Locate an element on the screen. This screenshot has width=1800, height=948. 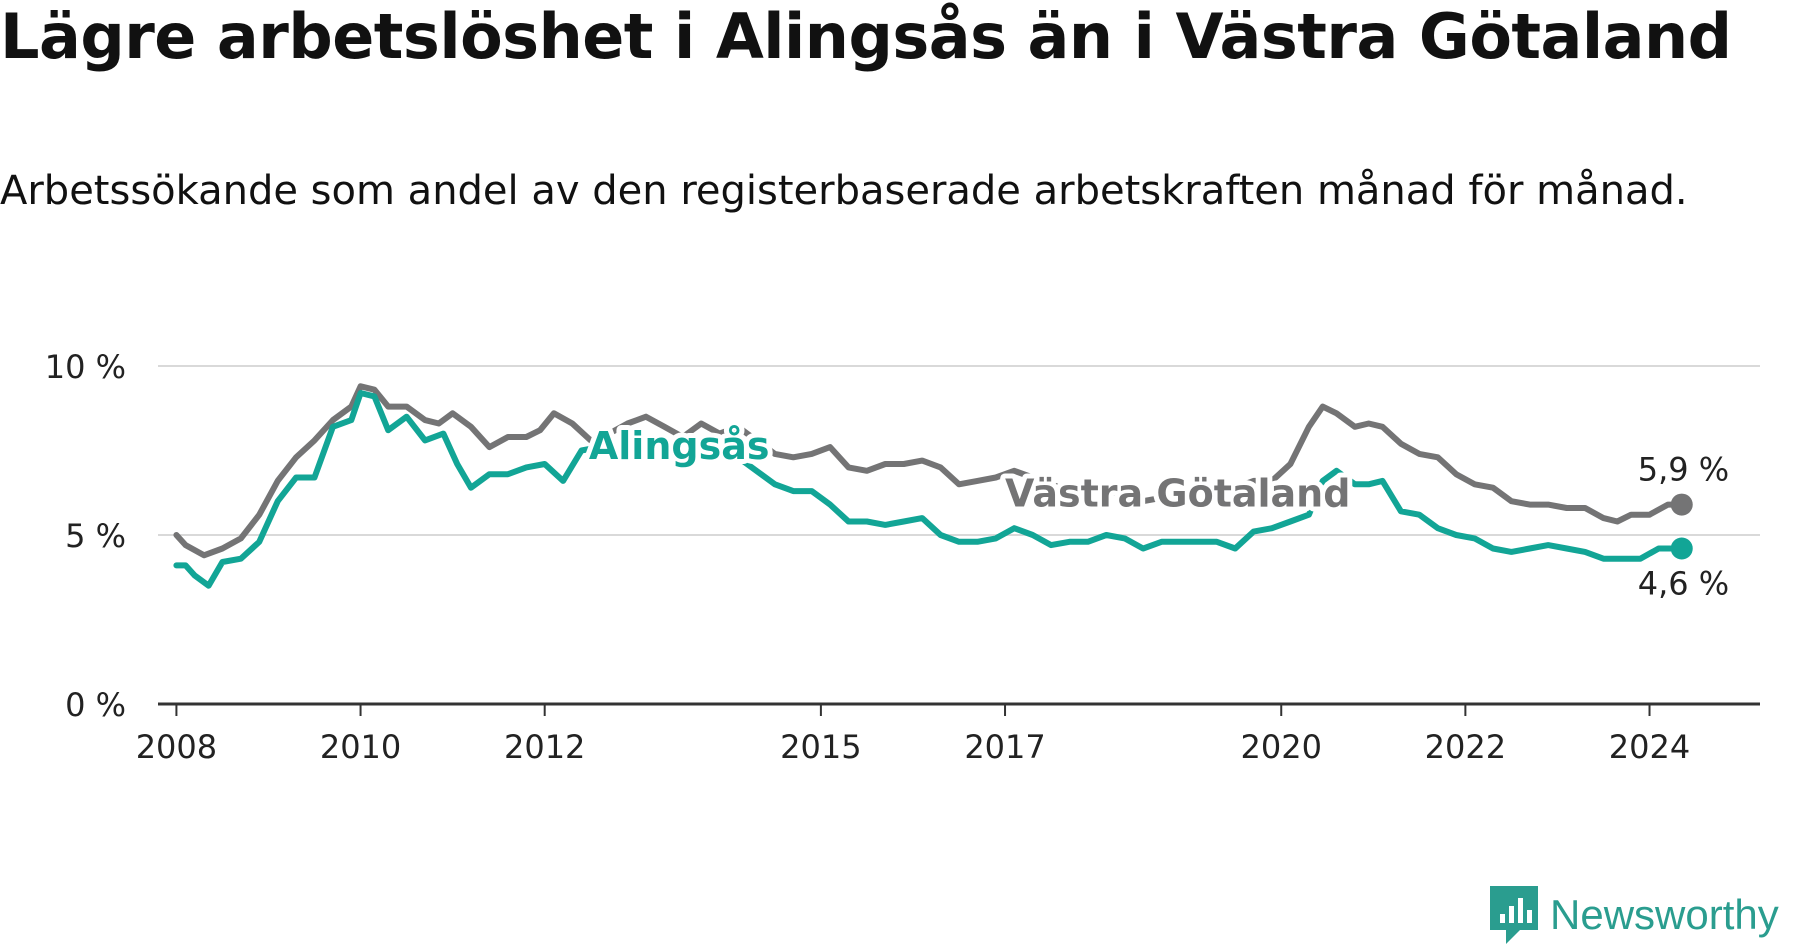
series-label-vastra-gotaland: Västra Götaland is located at coordinates (1177, 493).